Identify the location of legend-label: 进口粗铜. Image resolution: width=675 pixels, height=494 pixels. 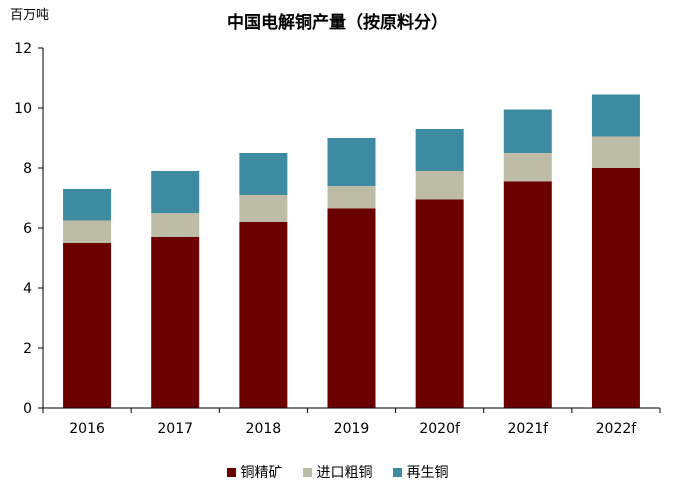
(344, 473).